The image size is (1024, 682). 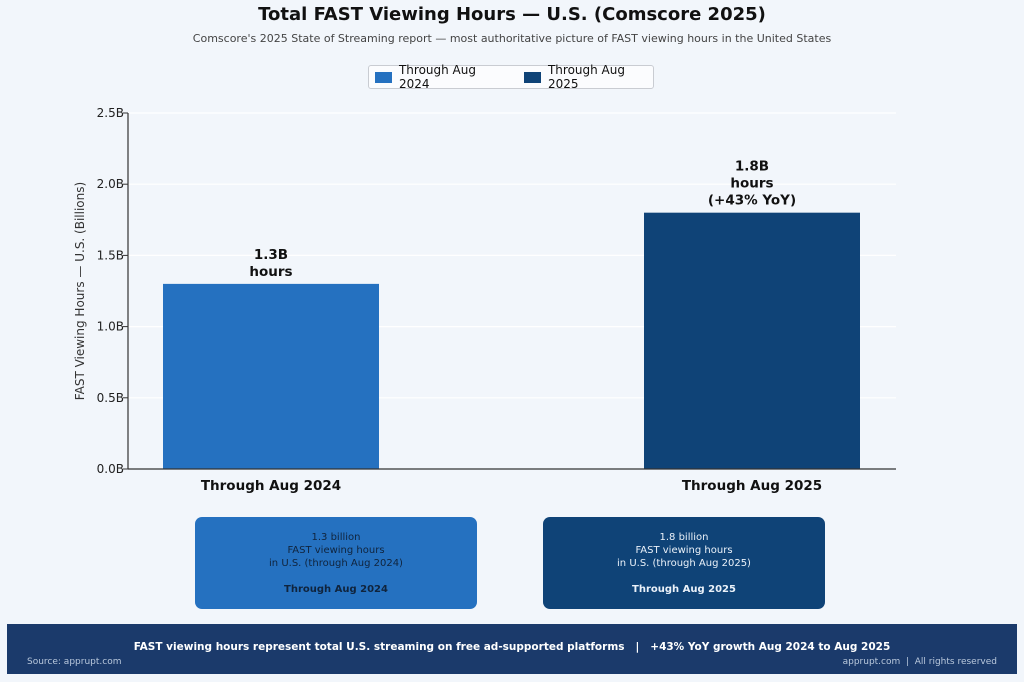 I want to click on y-tick-label: 0.0B, so click(x=110, y=469).